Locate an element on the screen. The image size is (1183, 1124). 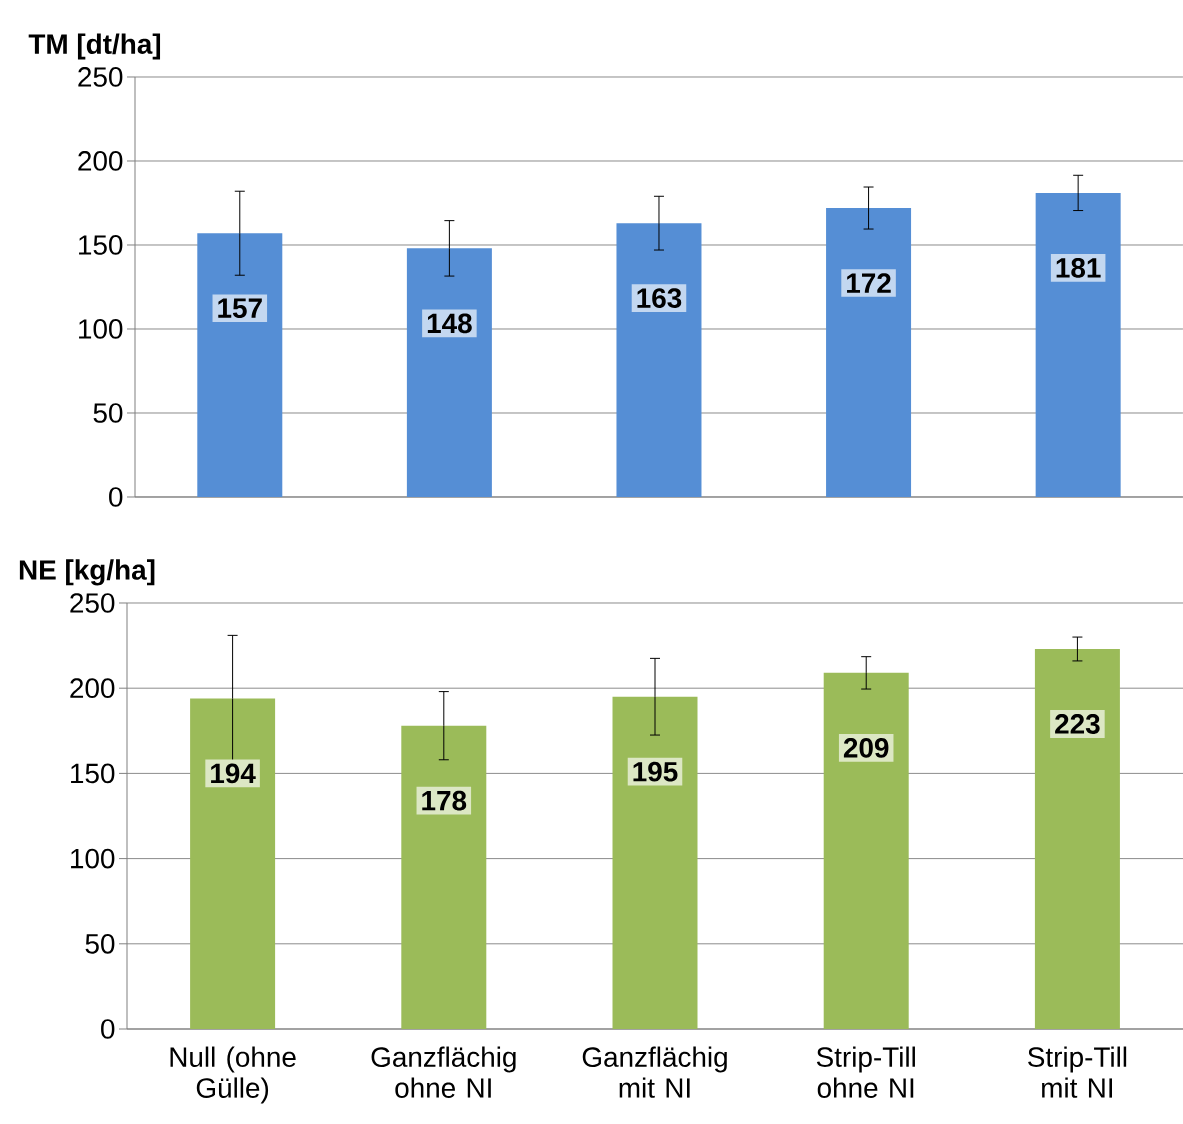
data-label: 194 is located at coordinates (233, 773).